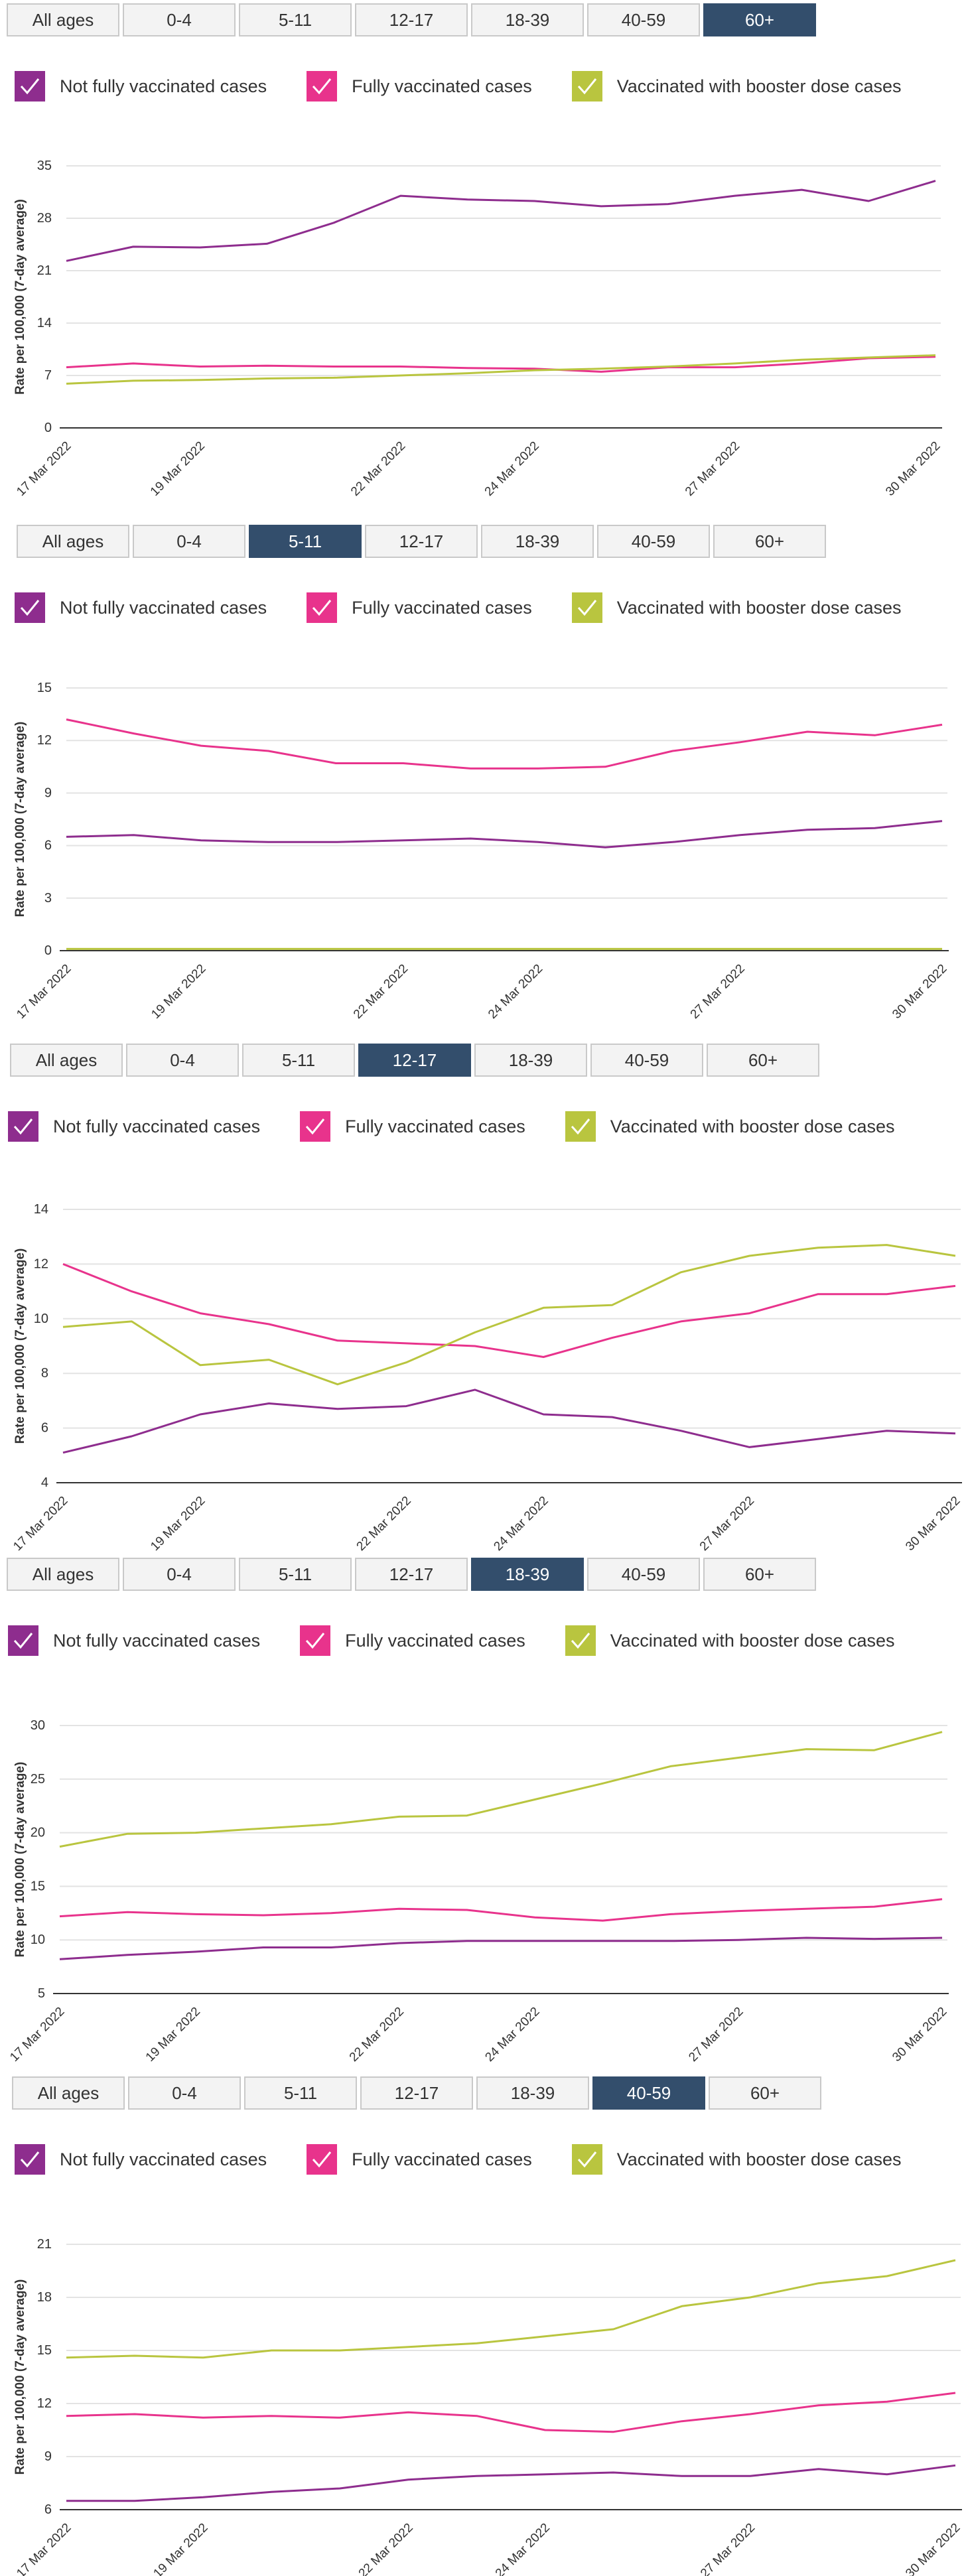 This screenshot has width=966, height=2576. What do you see at coordinates (180, 2548) in the screenshot?
I see `x-tick-label: 19 Mar 2022` at bounding box center [180, 2548].